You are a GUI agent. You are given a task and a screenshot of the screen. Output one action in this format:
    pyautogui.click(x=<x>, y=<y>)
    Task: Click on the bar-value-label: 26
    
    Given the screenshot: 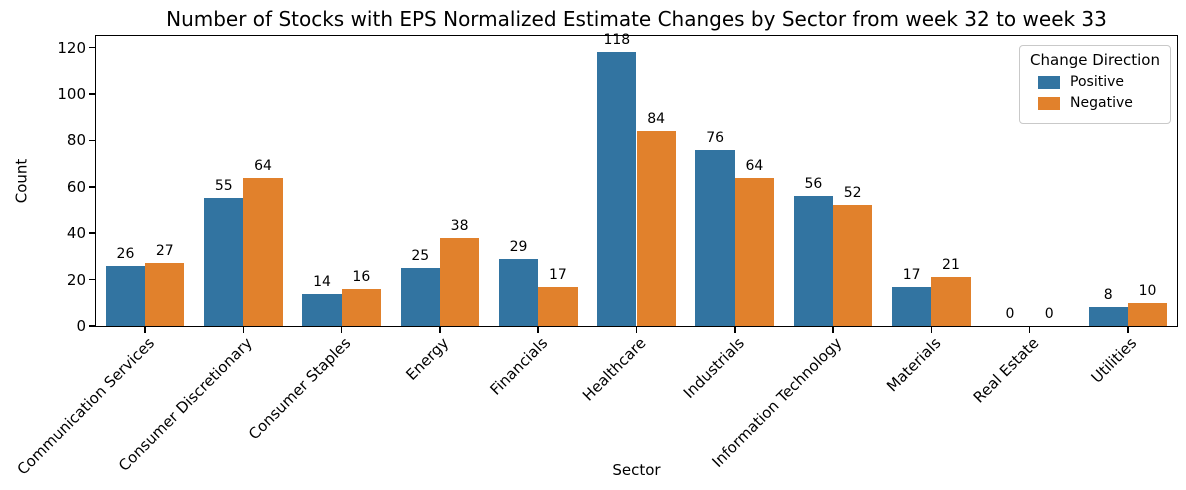 What is the action you would take?
    pyautogui.click(x=125, y=253)
    